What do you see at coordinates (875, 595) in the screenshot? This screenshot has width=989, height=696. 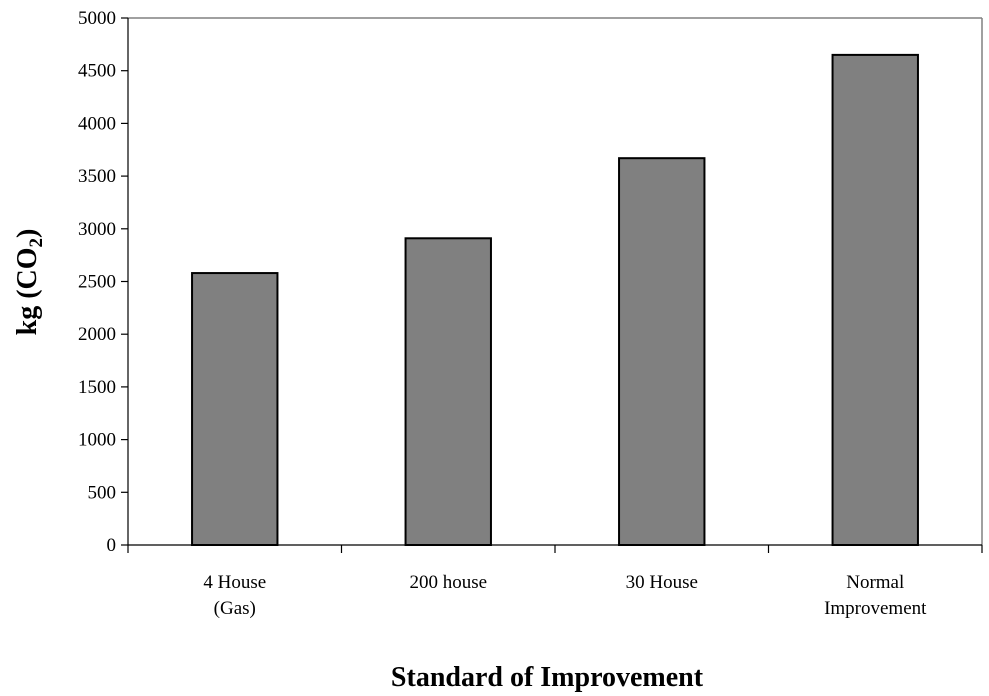 I see `x-category-label: Normal Improvement` at bounding box center [875, 595].